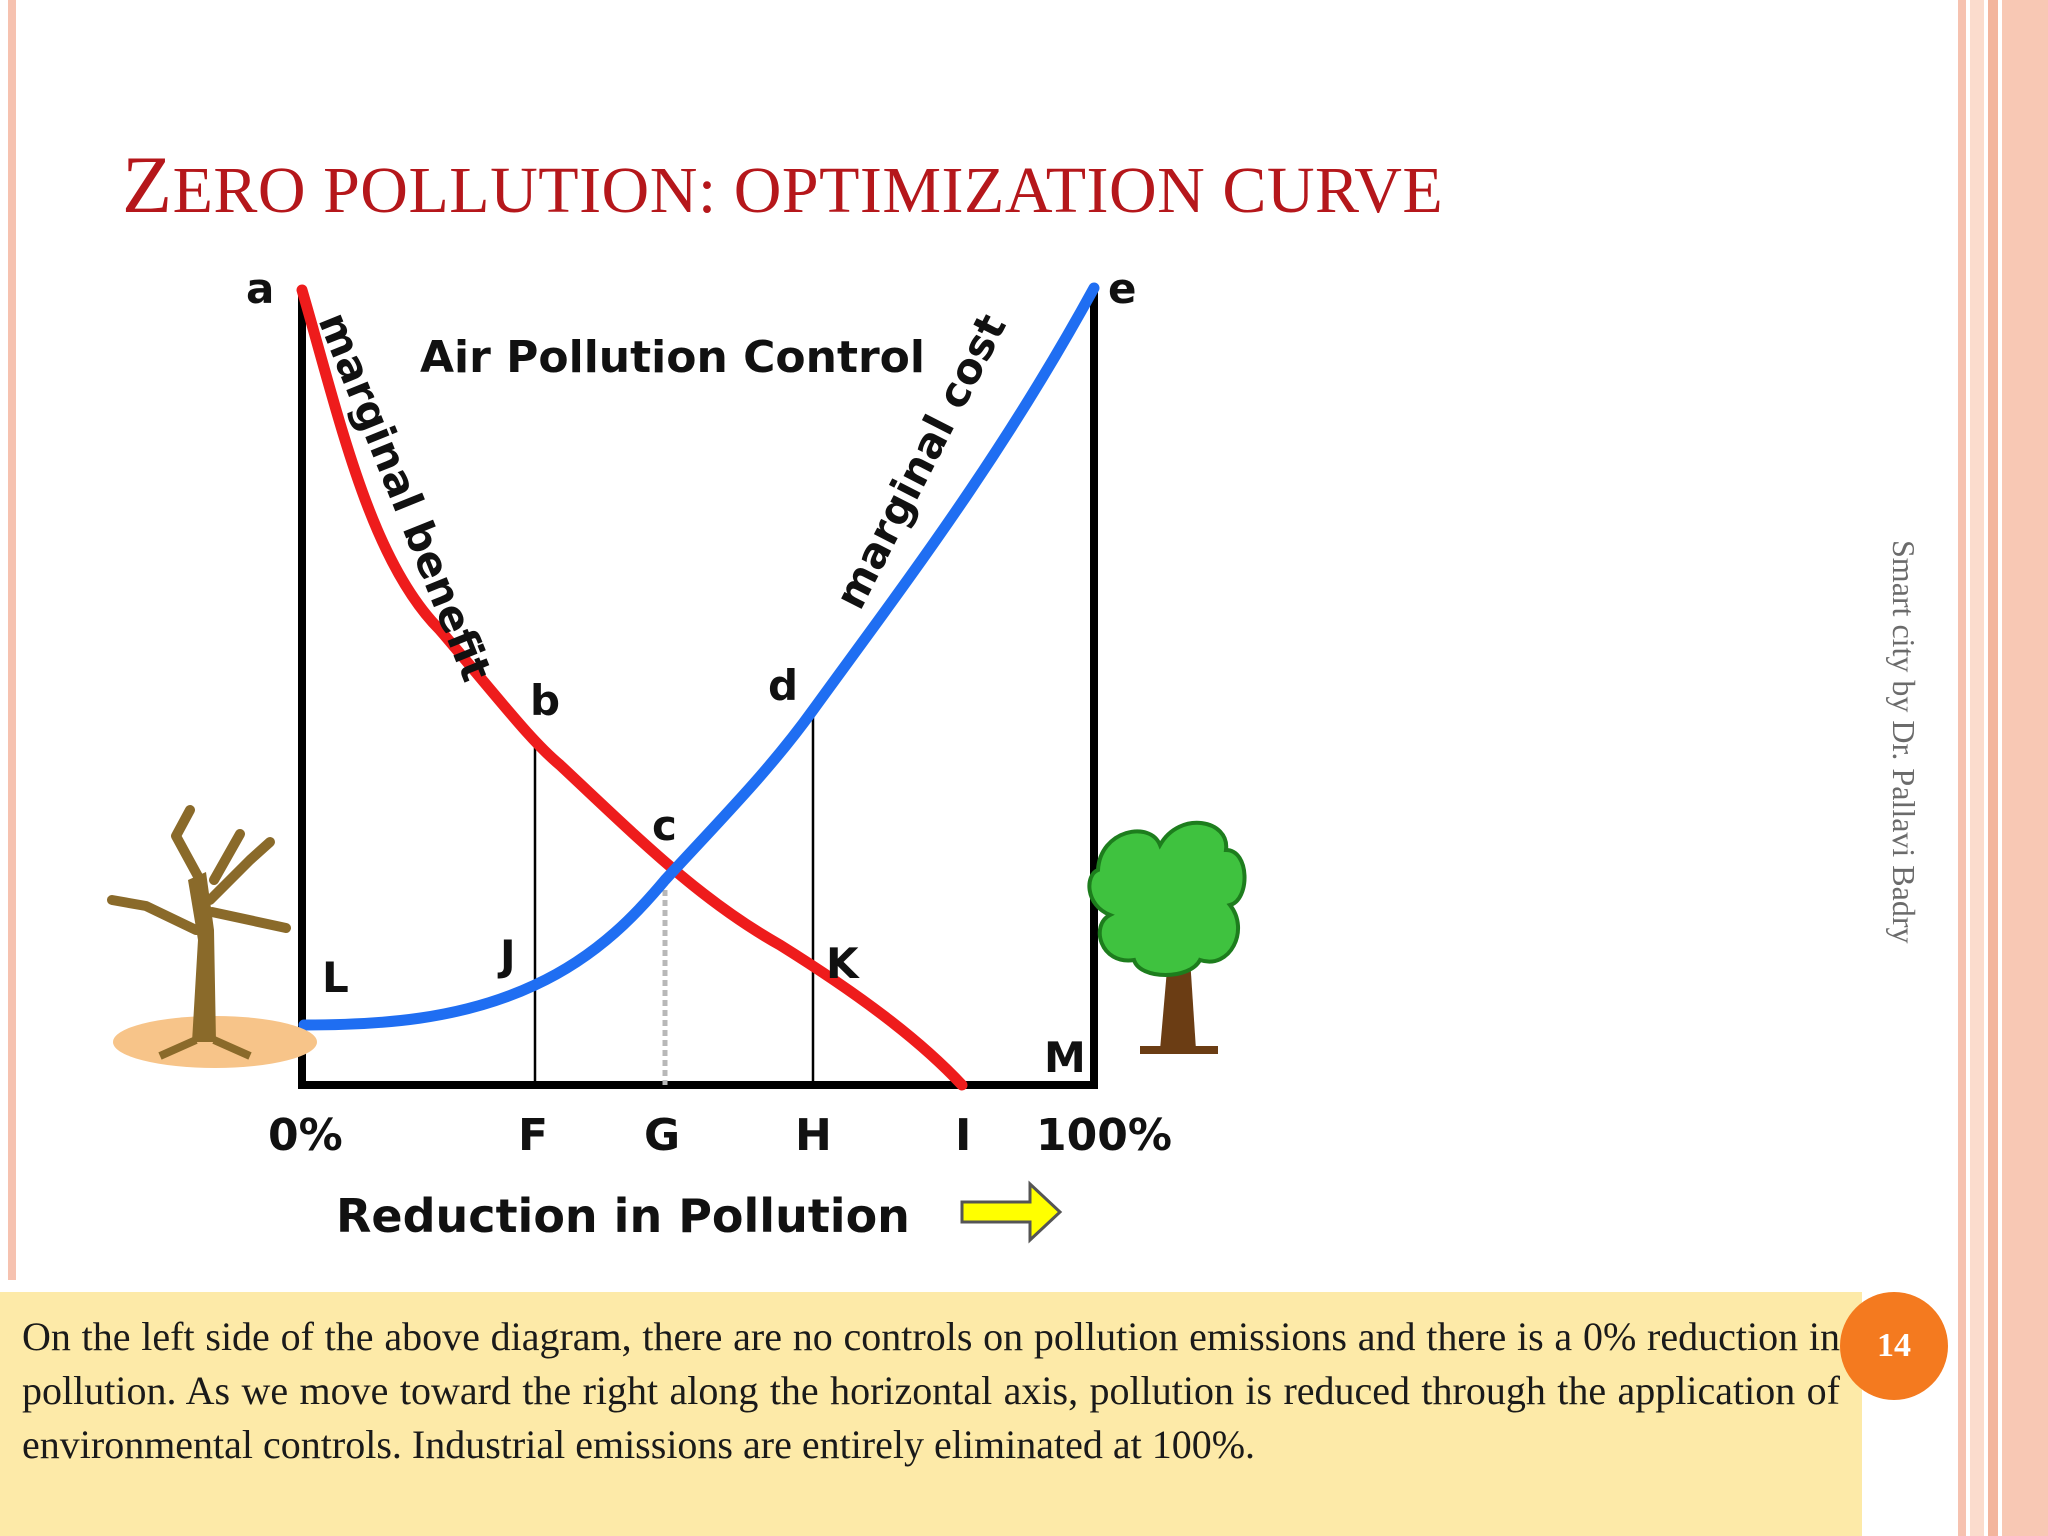 The image size is (2048, 1536). I want to click on point-label-K: K, so click(843, 963).